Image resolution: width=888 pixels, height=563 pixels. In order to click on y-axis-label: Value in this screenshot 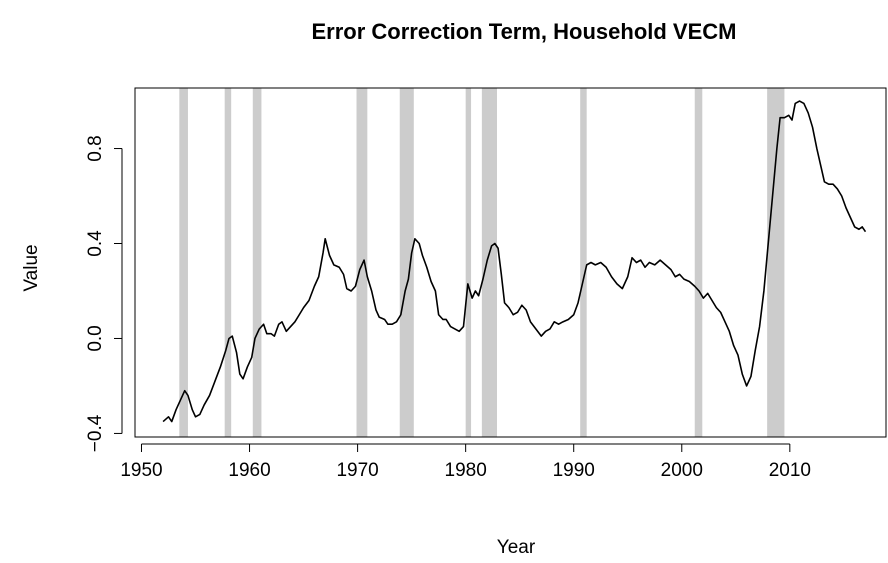, I will do `click(31, 267)`.